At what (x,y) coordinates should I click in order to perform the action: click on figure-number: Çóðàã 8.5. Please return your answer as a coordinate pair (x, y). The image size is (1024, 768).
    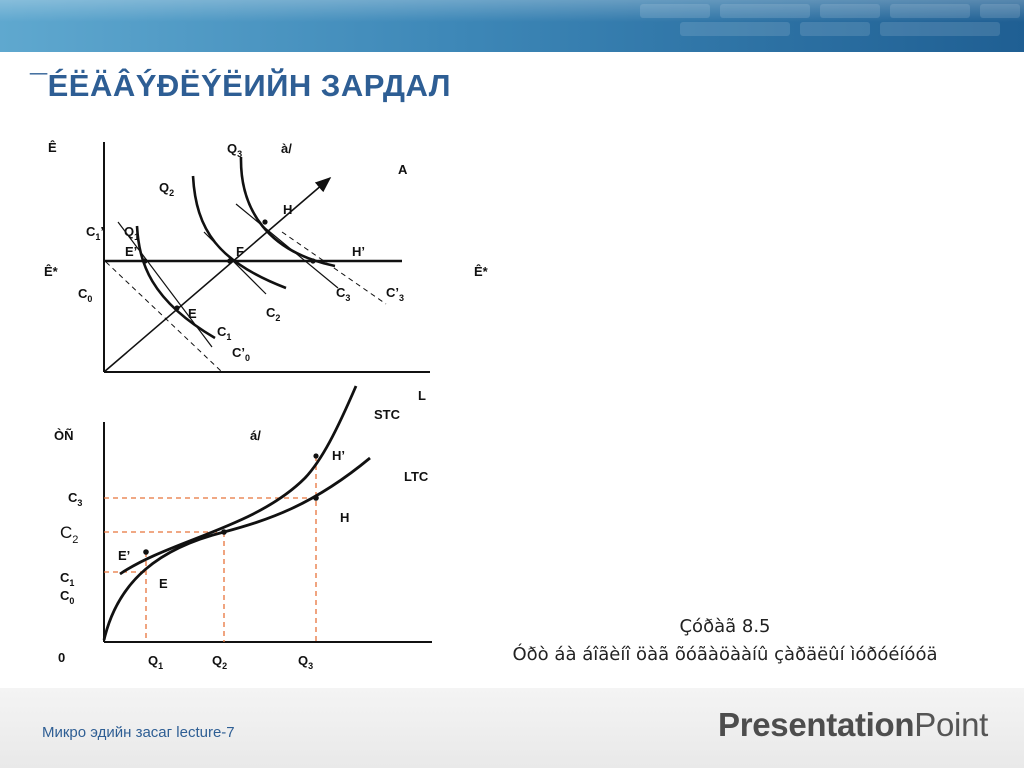
    Looking at the image, I should click on (725, 626).